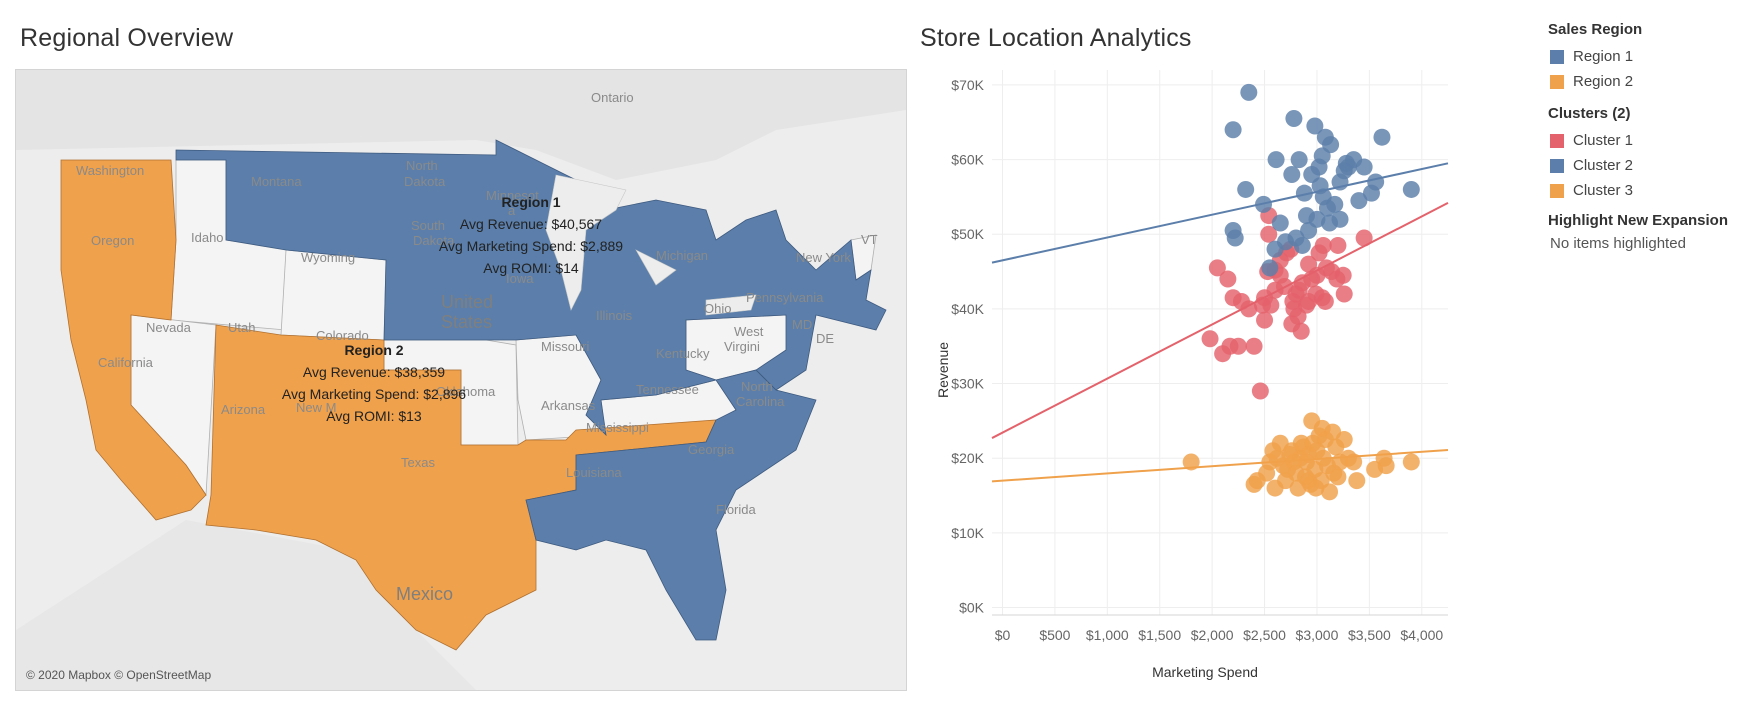 The height and width of the screenshot is (704, 1746). Describe the element at coordinates (1590, 190) in the screenshot. I see `legend-item-cluster-3: Cluster 3` at that location.